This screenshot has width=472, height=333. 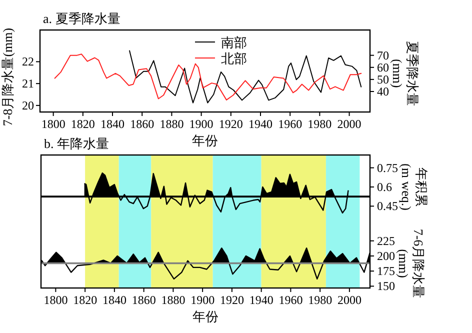 What do you see at coordinates (383, 55) in the screenshot?
I see `y2-tick-label: 70` at bounding box center [383, 55].